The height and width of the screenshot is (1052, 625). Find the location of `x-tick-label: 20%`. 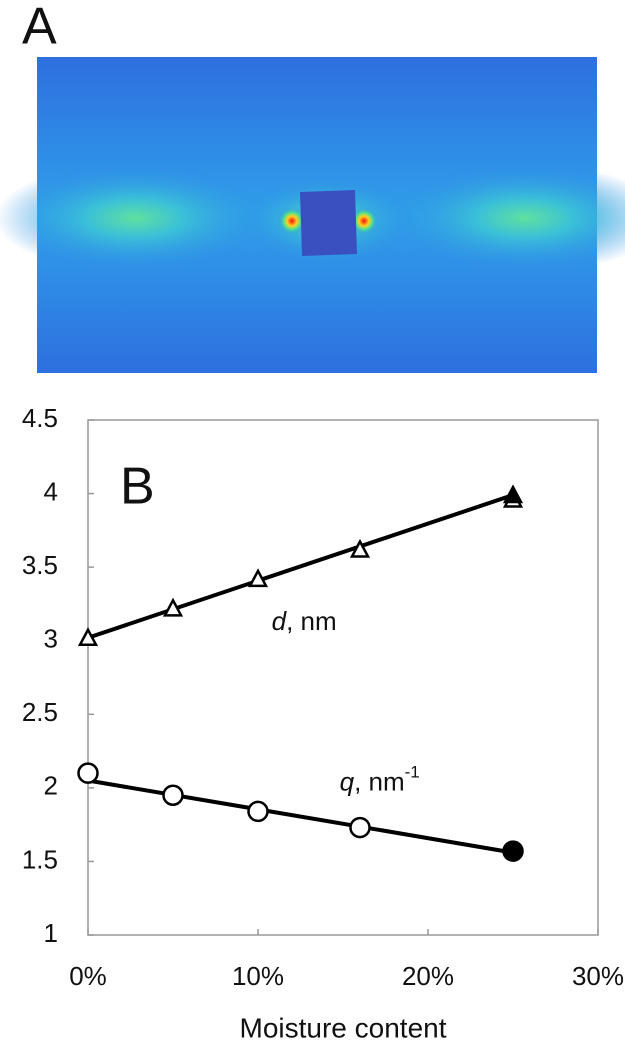

x-tick-label: 20% is located at coordinates (428, 976).